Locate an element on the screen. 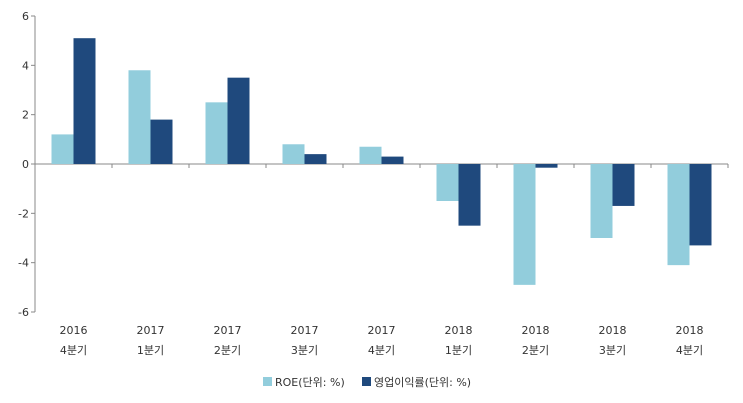 The height and width of the screenshot is (403, 743). legend-item-operating-margin: 영업이익률(단위: %) is located at coordinates (416, 382).